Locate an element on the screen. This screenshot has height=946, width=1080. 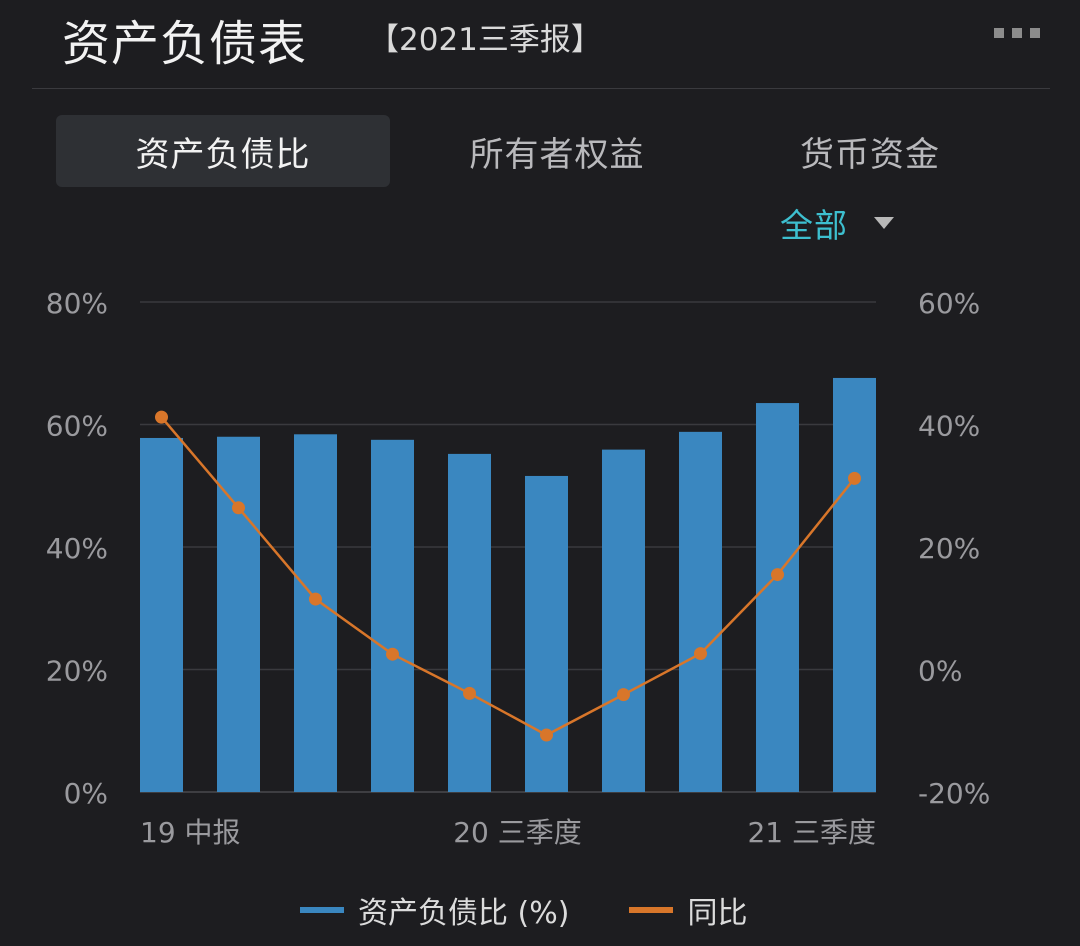
tab-owner-equity: 所有者权益 is located at coordinates (557, 154).